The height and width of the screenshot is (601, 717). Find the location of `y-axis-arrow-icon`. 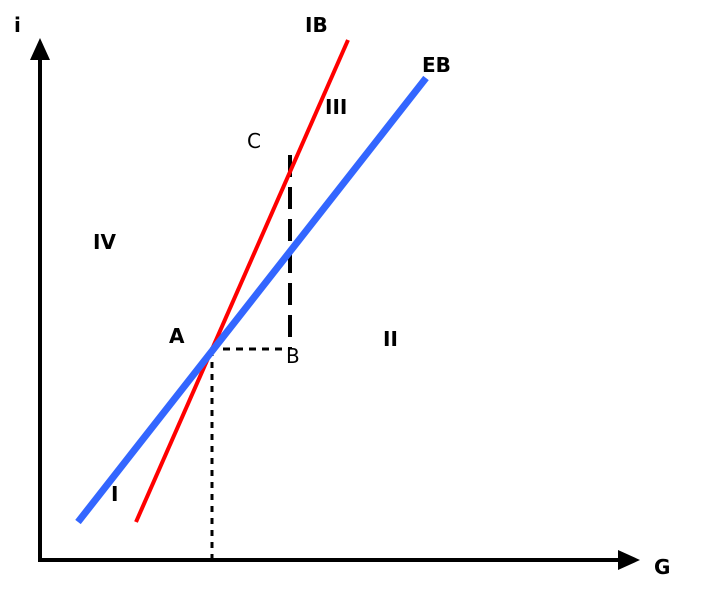

y-axis-arrow-icon is located at coordinates (40, 49).